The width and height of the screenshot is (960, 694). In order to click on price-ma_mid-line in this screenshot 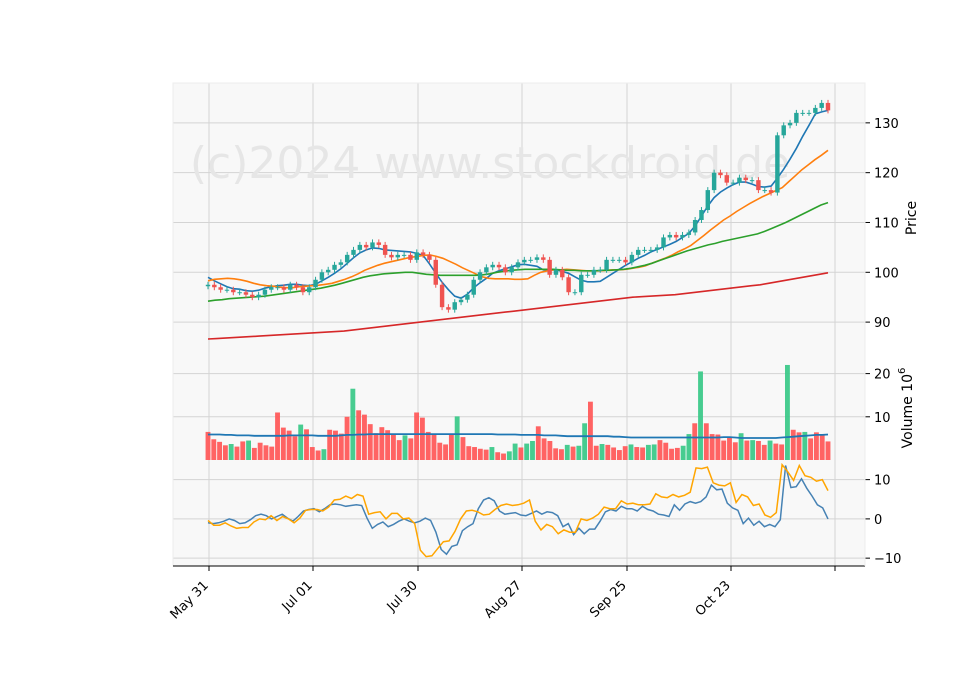, I will do `click(518, 219)`.